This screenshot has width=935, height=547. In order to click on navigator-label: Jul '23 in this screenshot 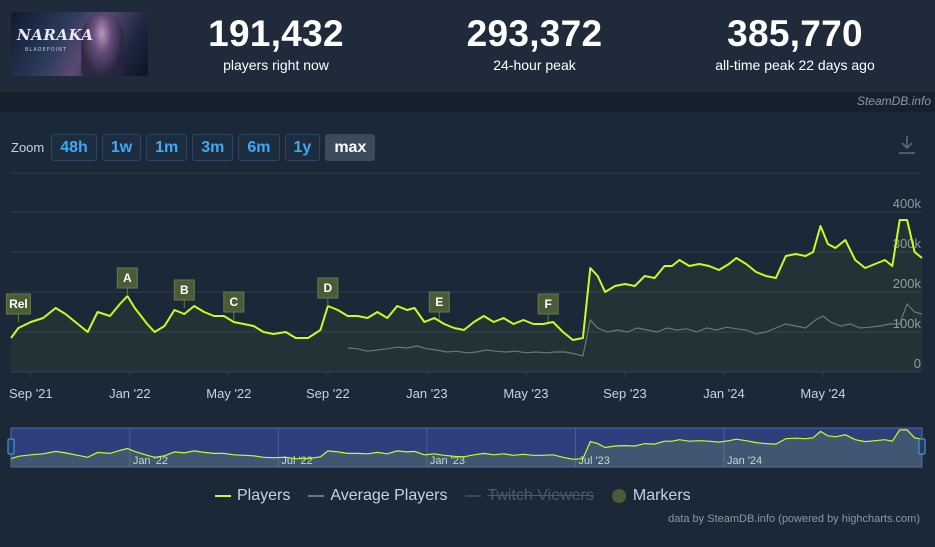, I will do `click(593, 461)`.